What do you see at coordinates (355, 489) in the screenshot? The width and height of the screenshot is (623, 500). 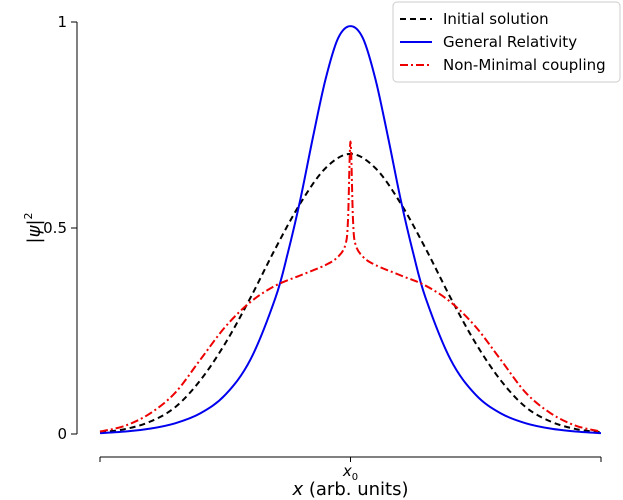 I see `x-axis-label-units: (arb. units)` at bounding box center [355, 489].